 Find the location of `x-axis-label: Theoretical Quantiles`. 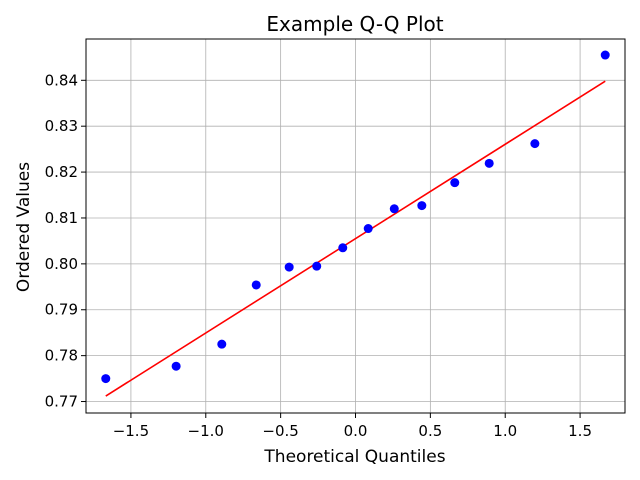

x-axis-label: Theoretical Quantiles is located at coordinates (354, 457).